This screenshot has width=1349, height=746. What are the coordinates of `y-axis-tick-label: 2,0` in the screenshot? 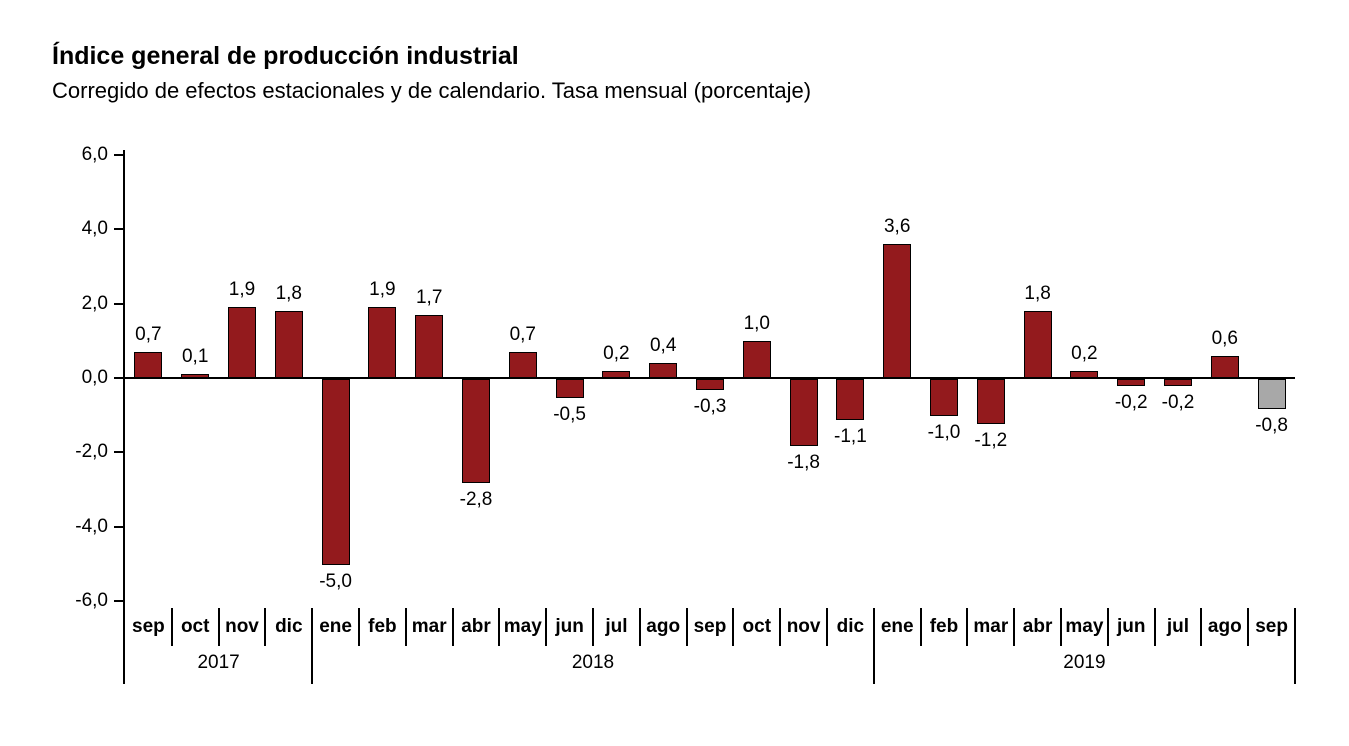 It's located at (94, 303).